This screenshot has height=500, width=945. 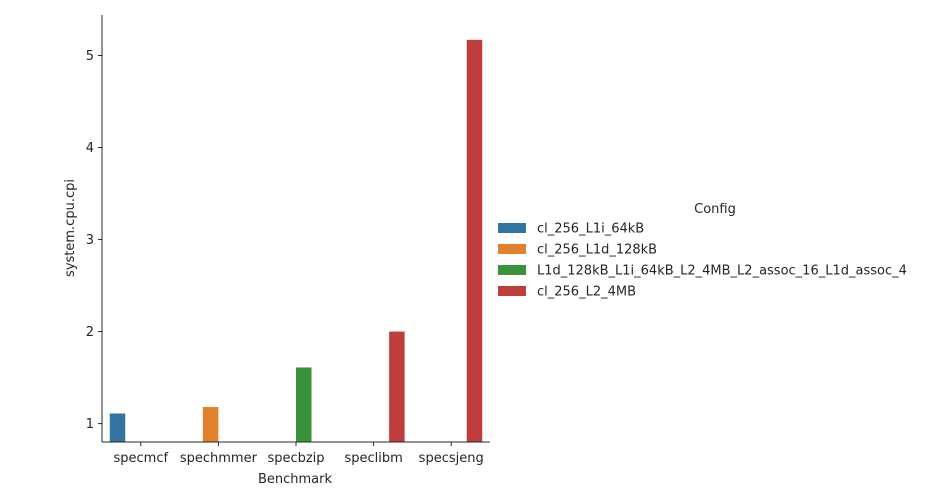 What do you see at coordinates (90, 240) in the screenshot?
I see `y-tick-label: 3` at bounding box center [90, 240].